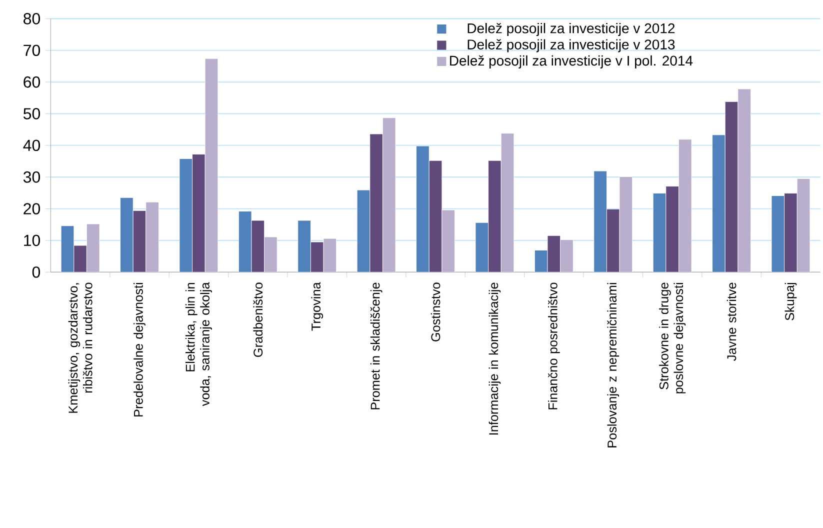  I want to click on x-tick-label: Javne storitve, so click(731, 321).